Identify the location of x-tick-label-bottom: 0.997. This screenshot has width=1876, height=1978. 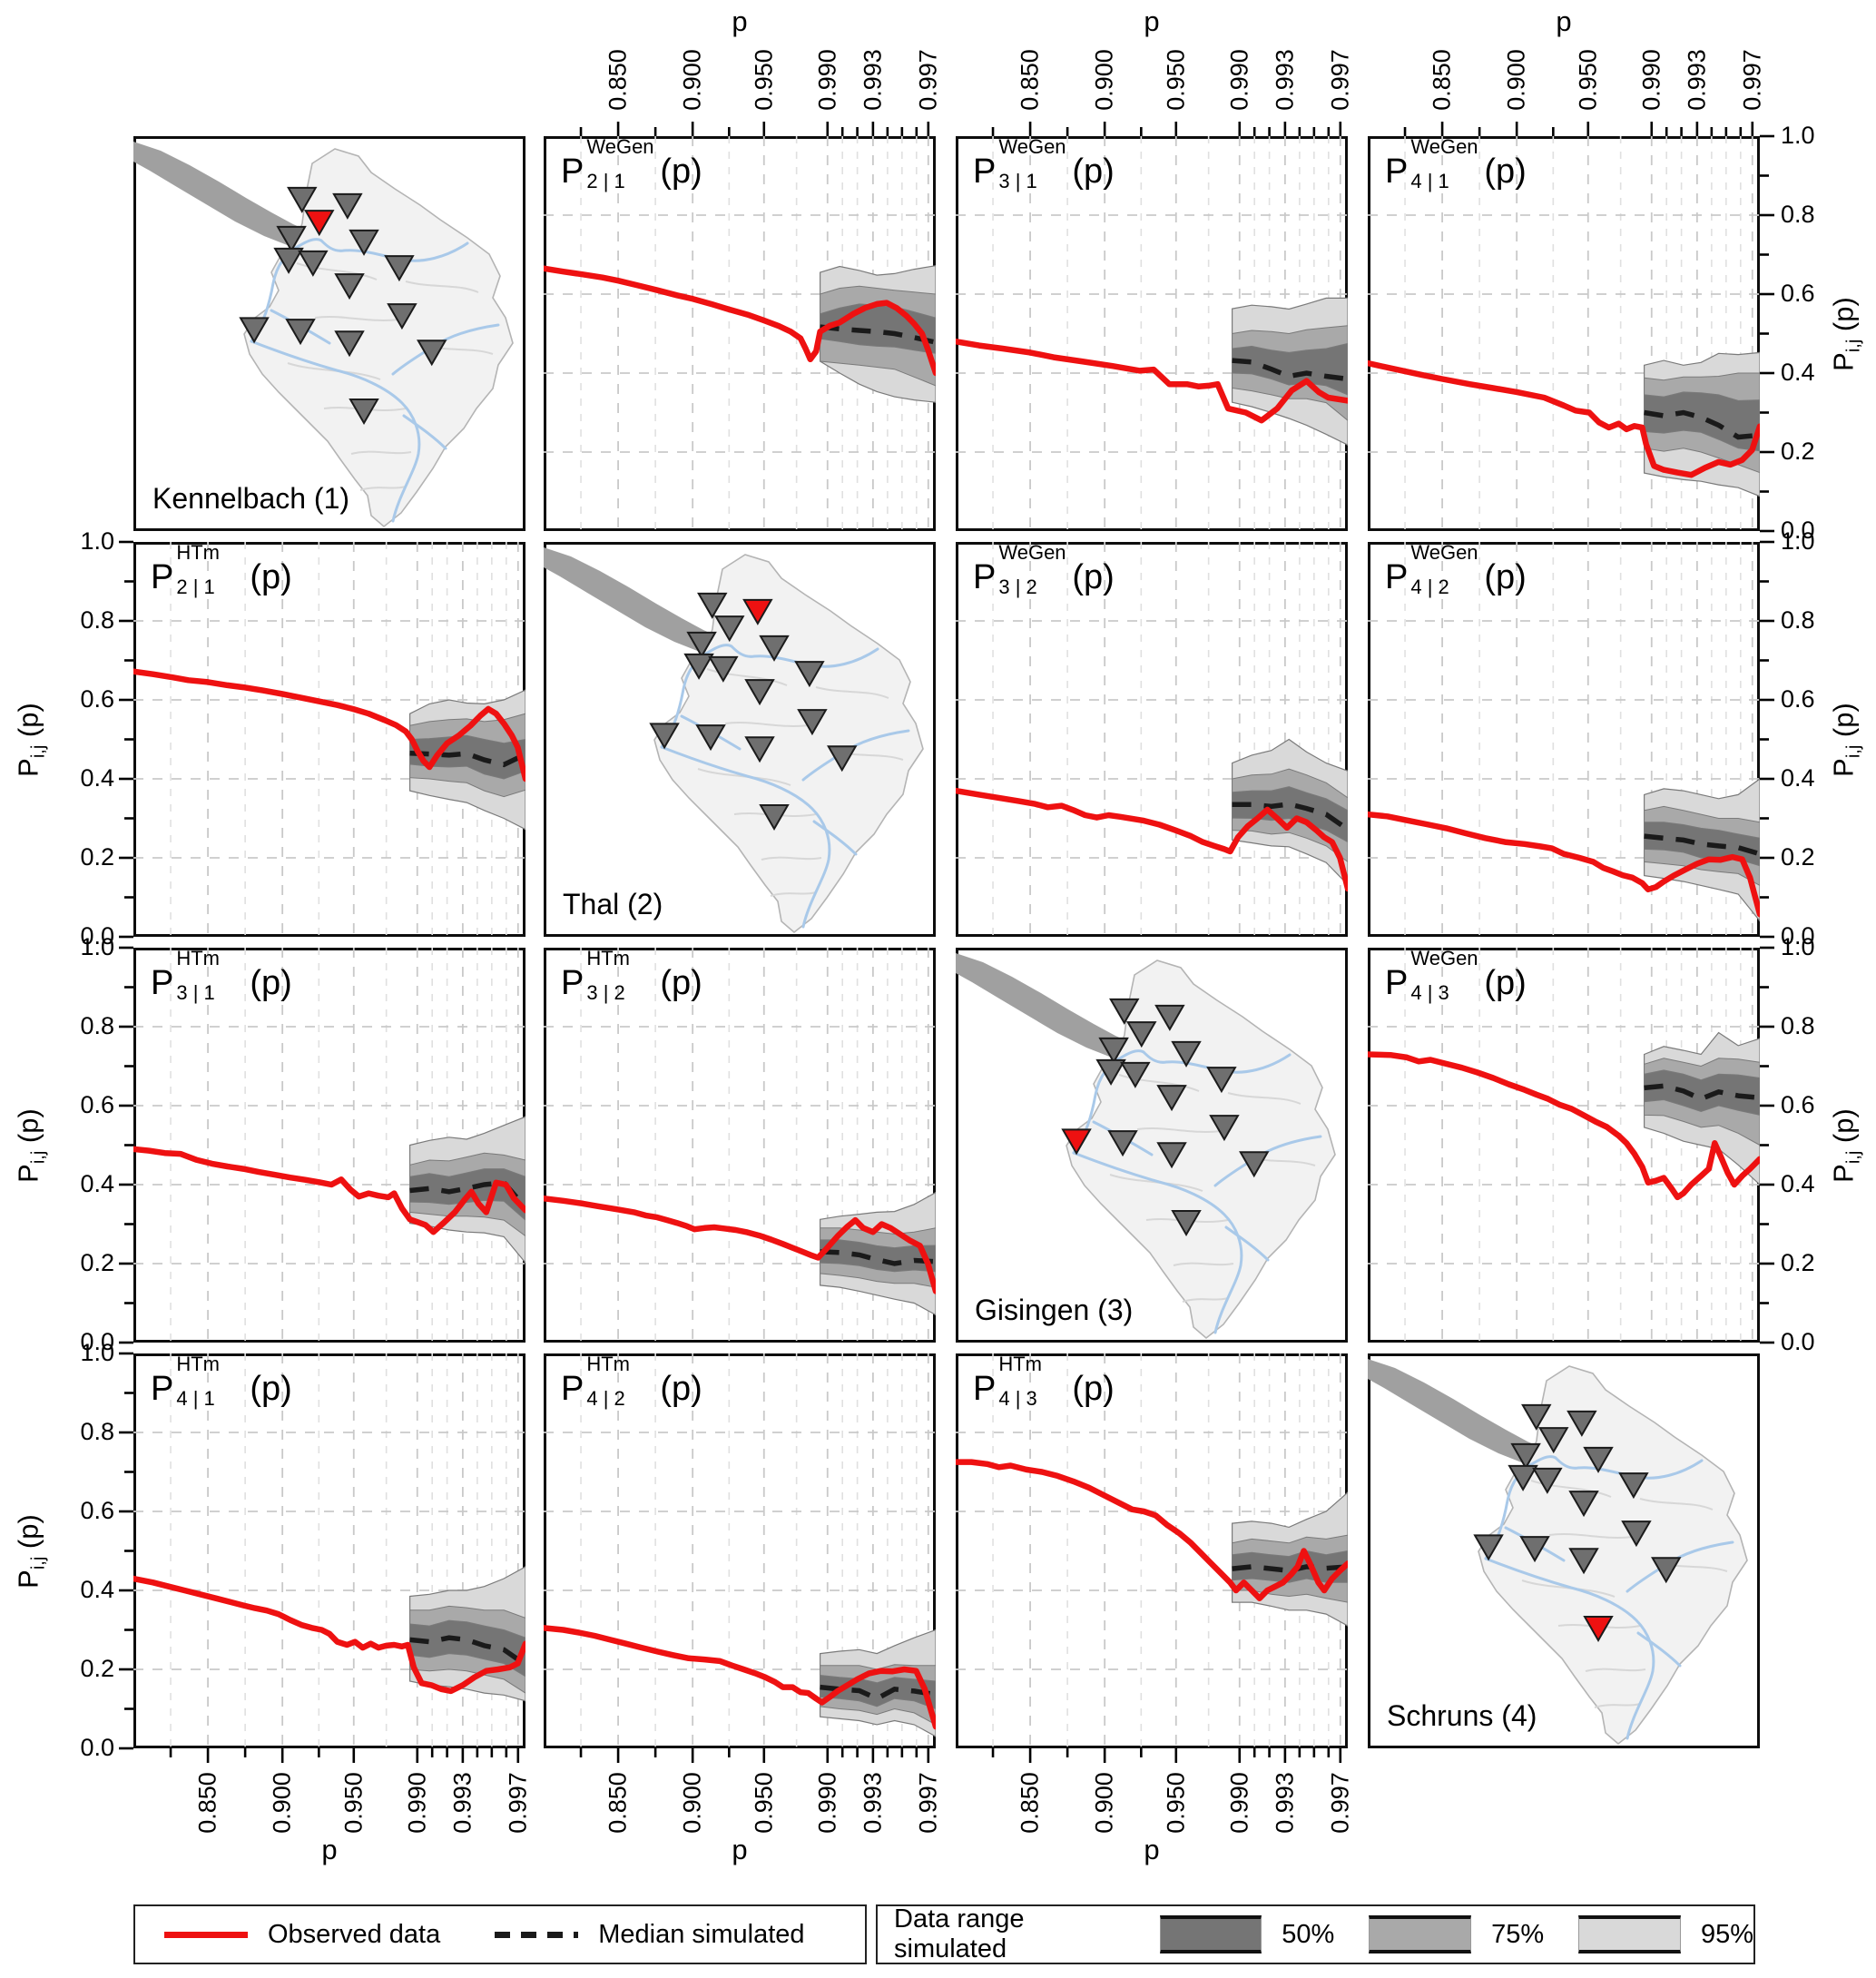
(518, 1803).